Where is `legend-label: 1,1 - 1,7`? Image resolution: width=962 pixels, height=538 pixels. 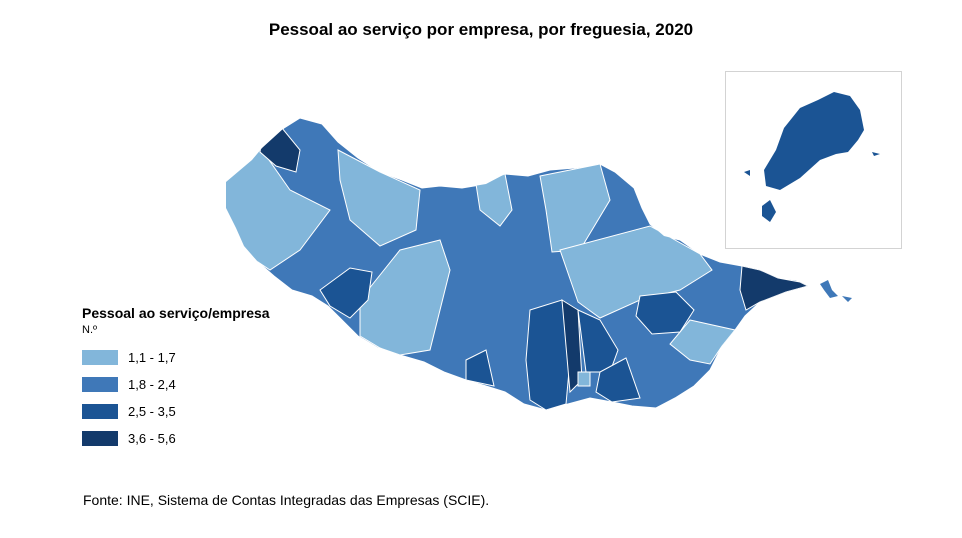 legend-label: 1,1 - 1,7 is located at coordinates (152, 357).